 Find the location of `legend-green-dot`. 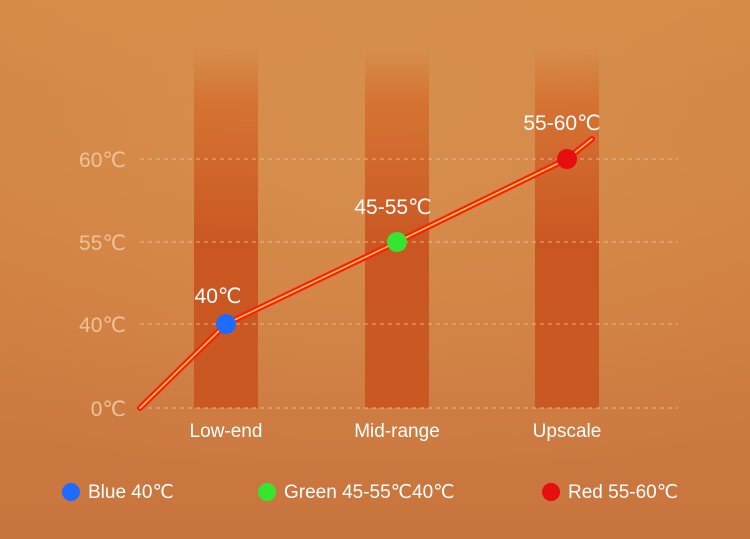

legend-green-dot is located at coordinates (267, 492).